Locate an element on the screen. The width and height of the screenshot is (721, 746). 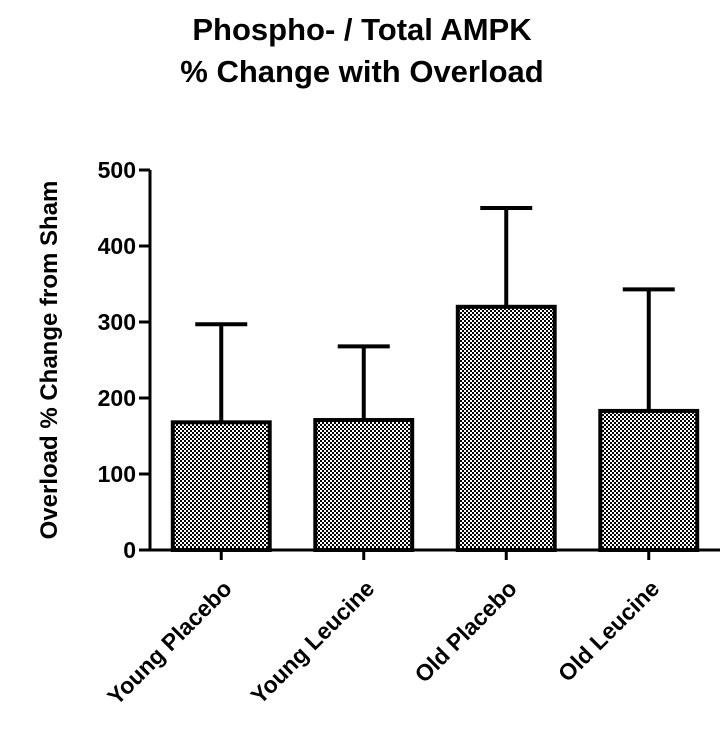
x-tick-label: Young Placebo is located at coordinates (169, 642).